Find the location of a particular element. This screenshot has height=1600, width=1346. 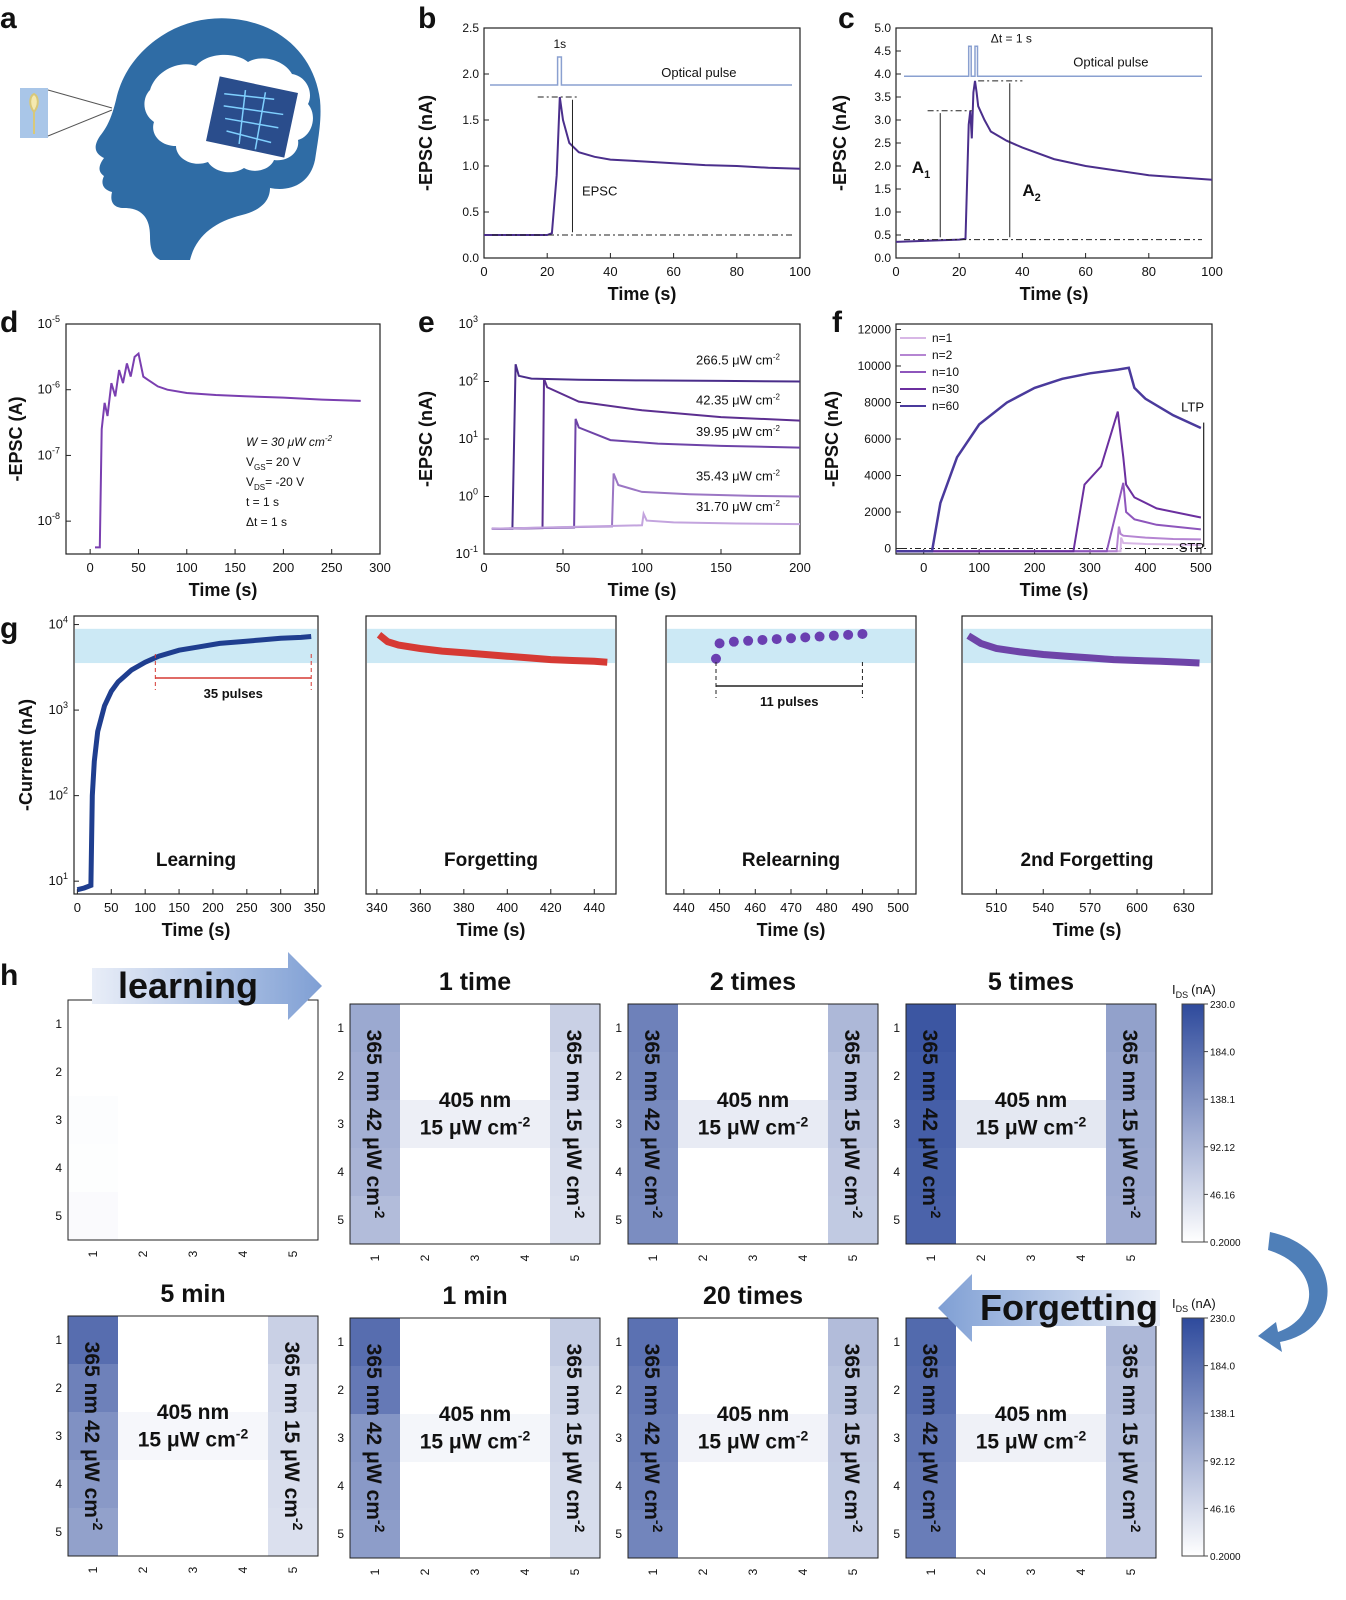

x-tick-label: 300 is located at coordinates (380, 567).